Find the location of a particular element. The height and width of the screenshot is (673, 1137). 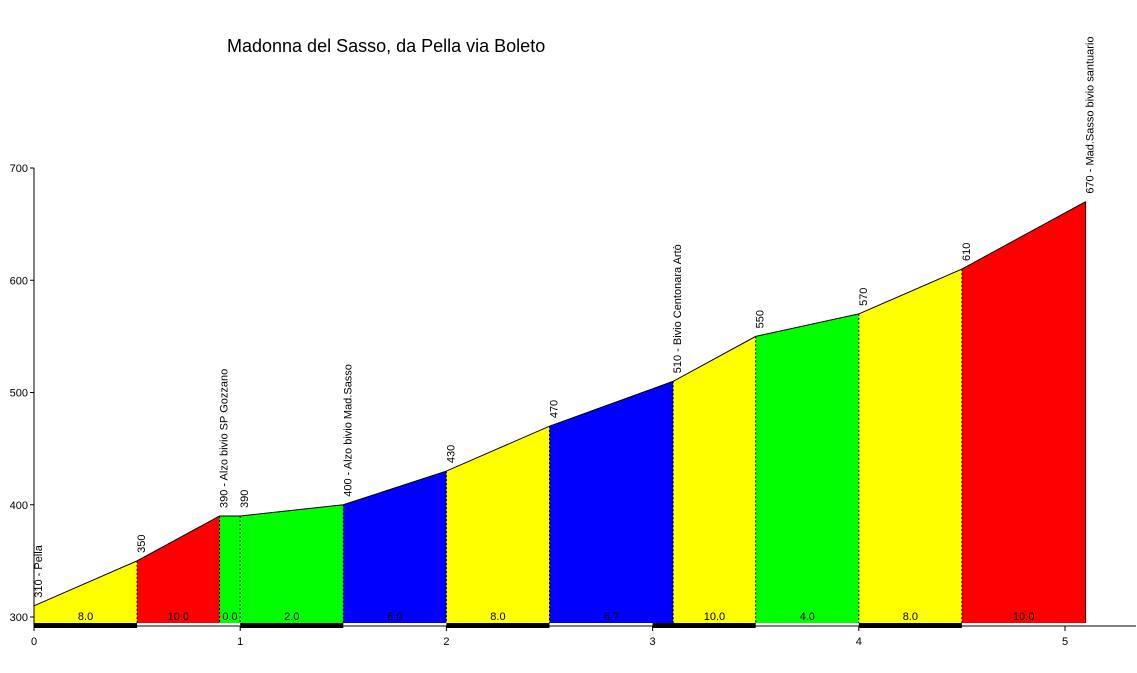

point-label: 670 - Mad.Sasso bivio santuario is located at coordinates (1091, 115).